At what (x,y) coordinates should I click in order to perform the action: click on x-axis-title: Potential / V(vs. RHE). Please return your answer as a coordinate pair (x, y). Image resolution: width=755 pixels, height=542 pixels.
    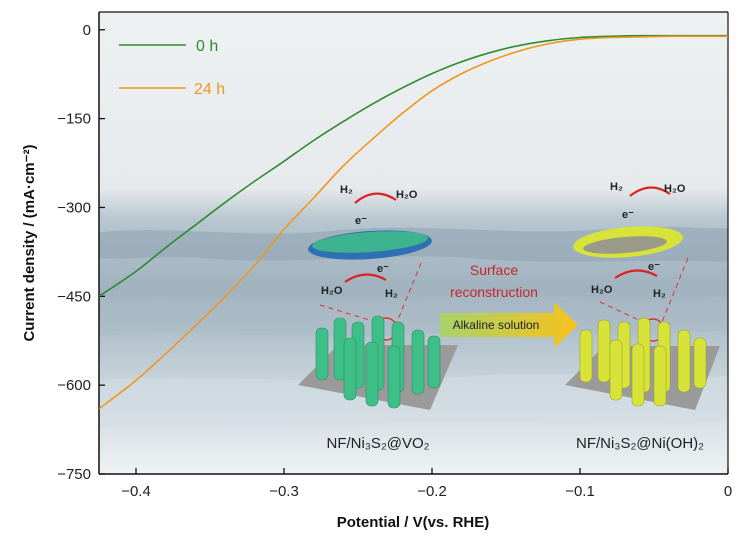
    Looking at the image, I should click on (413, 522).